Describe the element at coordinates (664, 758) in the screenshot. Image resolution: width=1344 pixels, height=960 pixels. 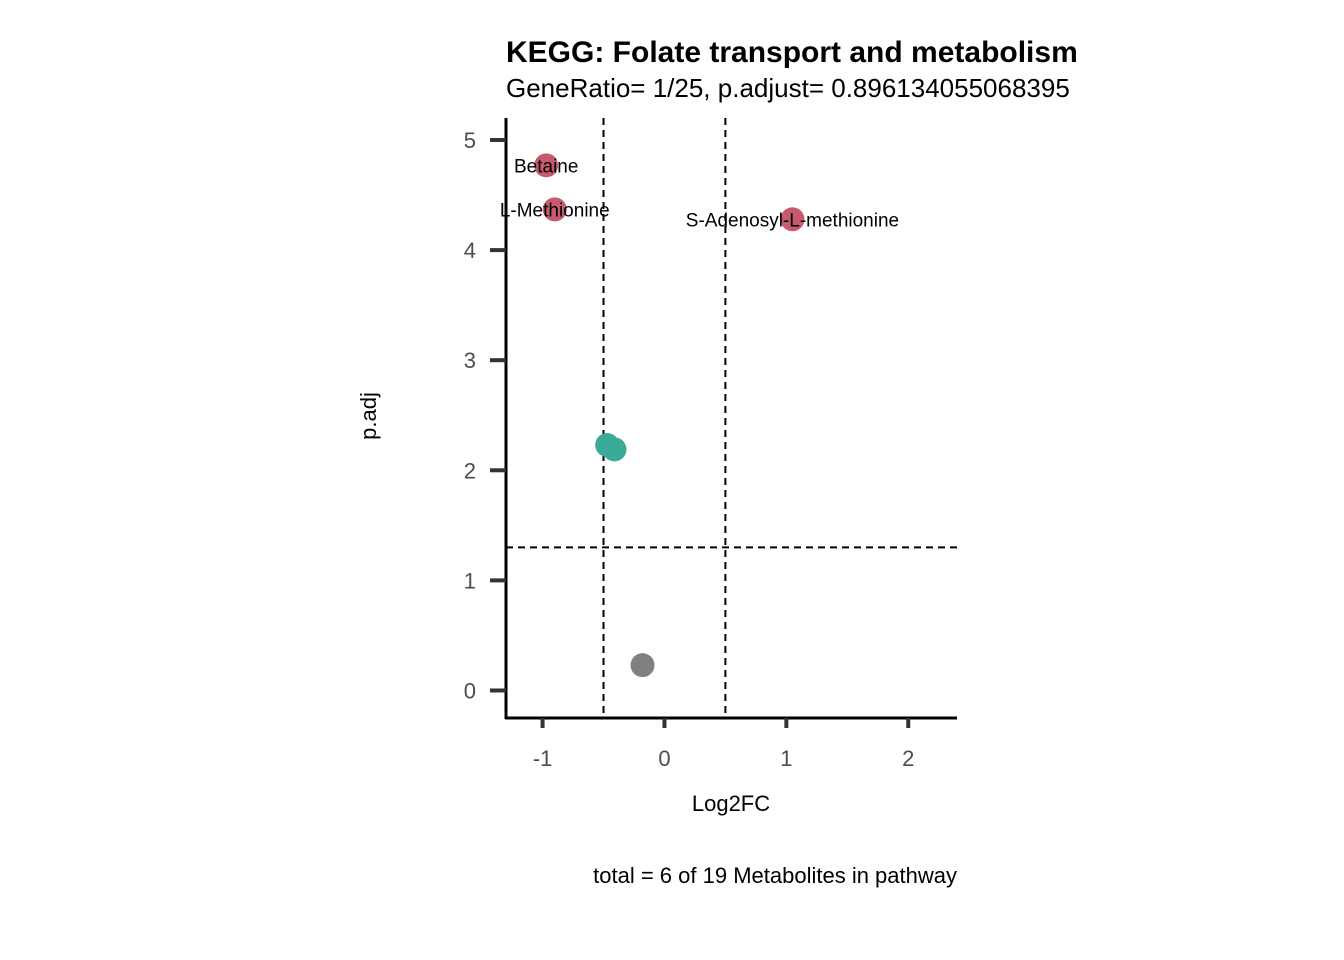
I see `x-tick-label: 0` at that location.